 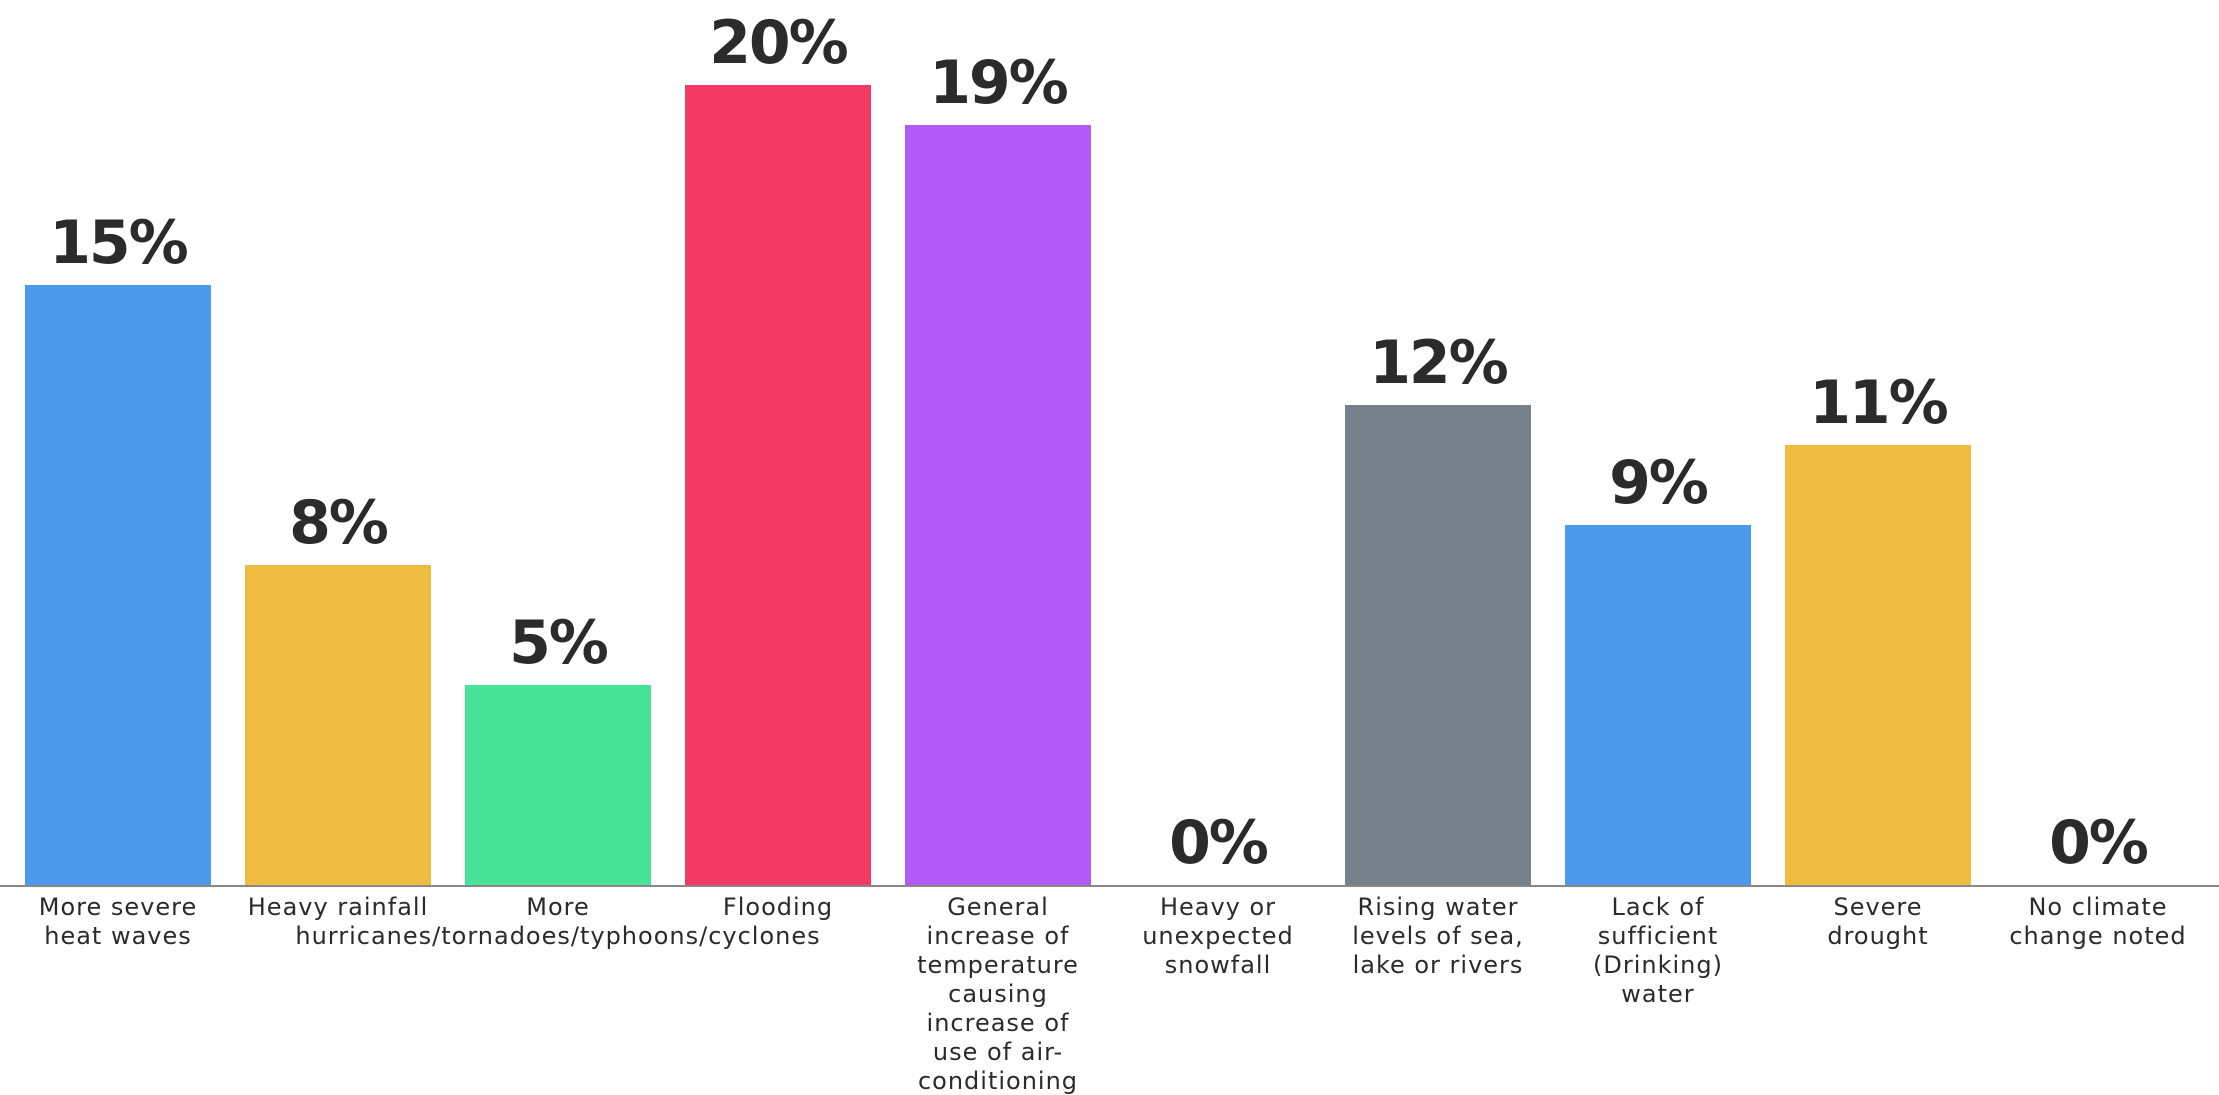 I want to click on value-label-8: 11%, so click(x=1878, y=403).